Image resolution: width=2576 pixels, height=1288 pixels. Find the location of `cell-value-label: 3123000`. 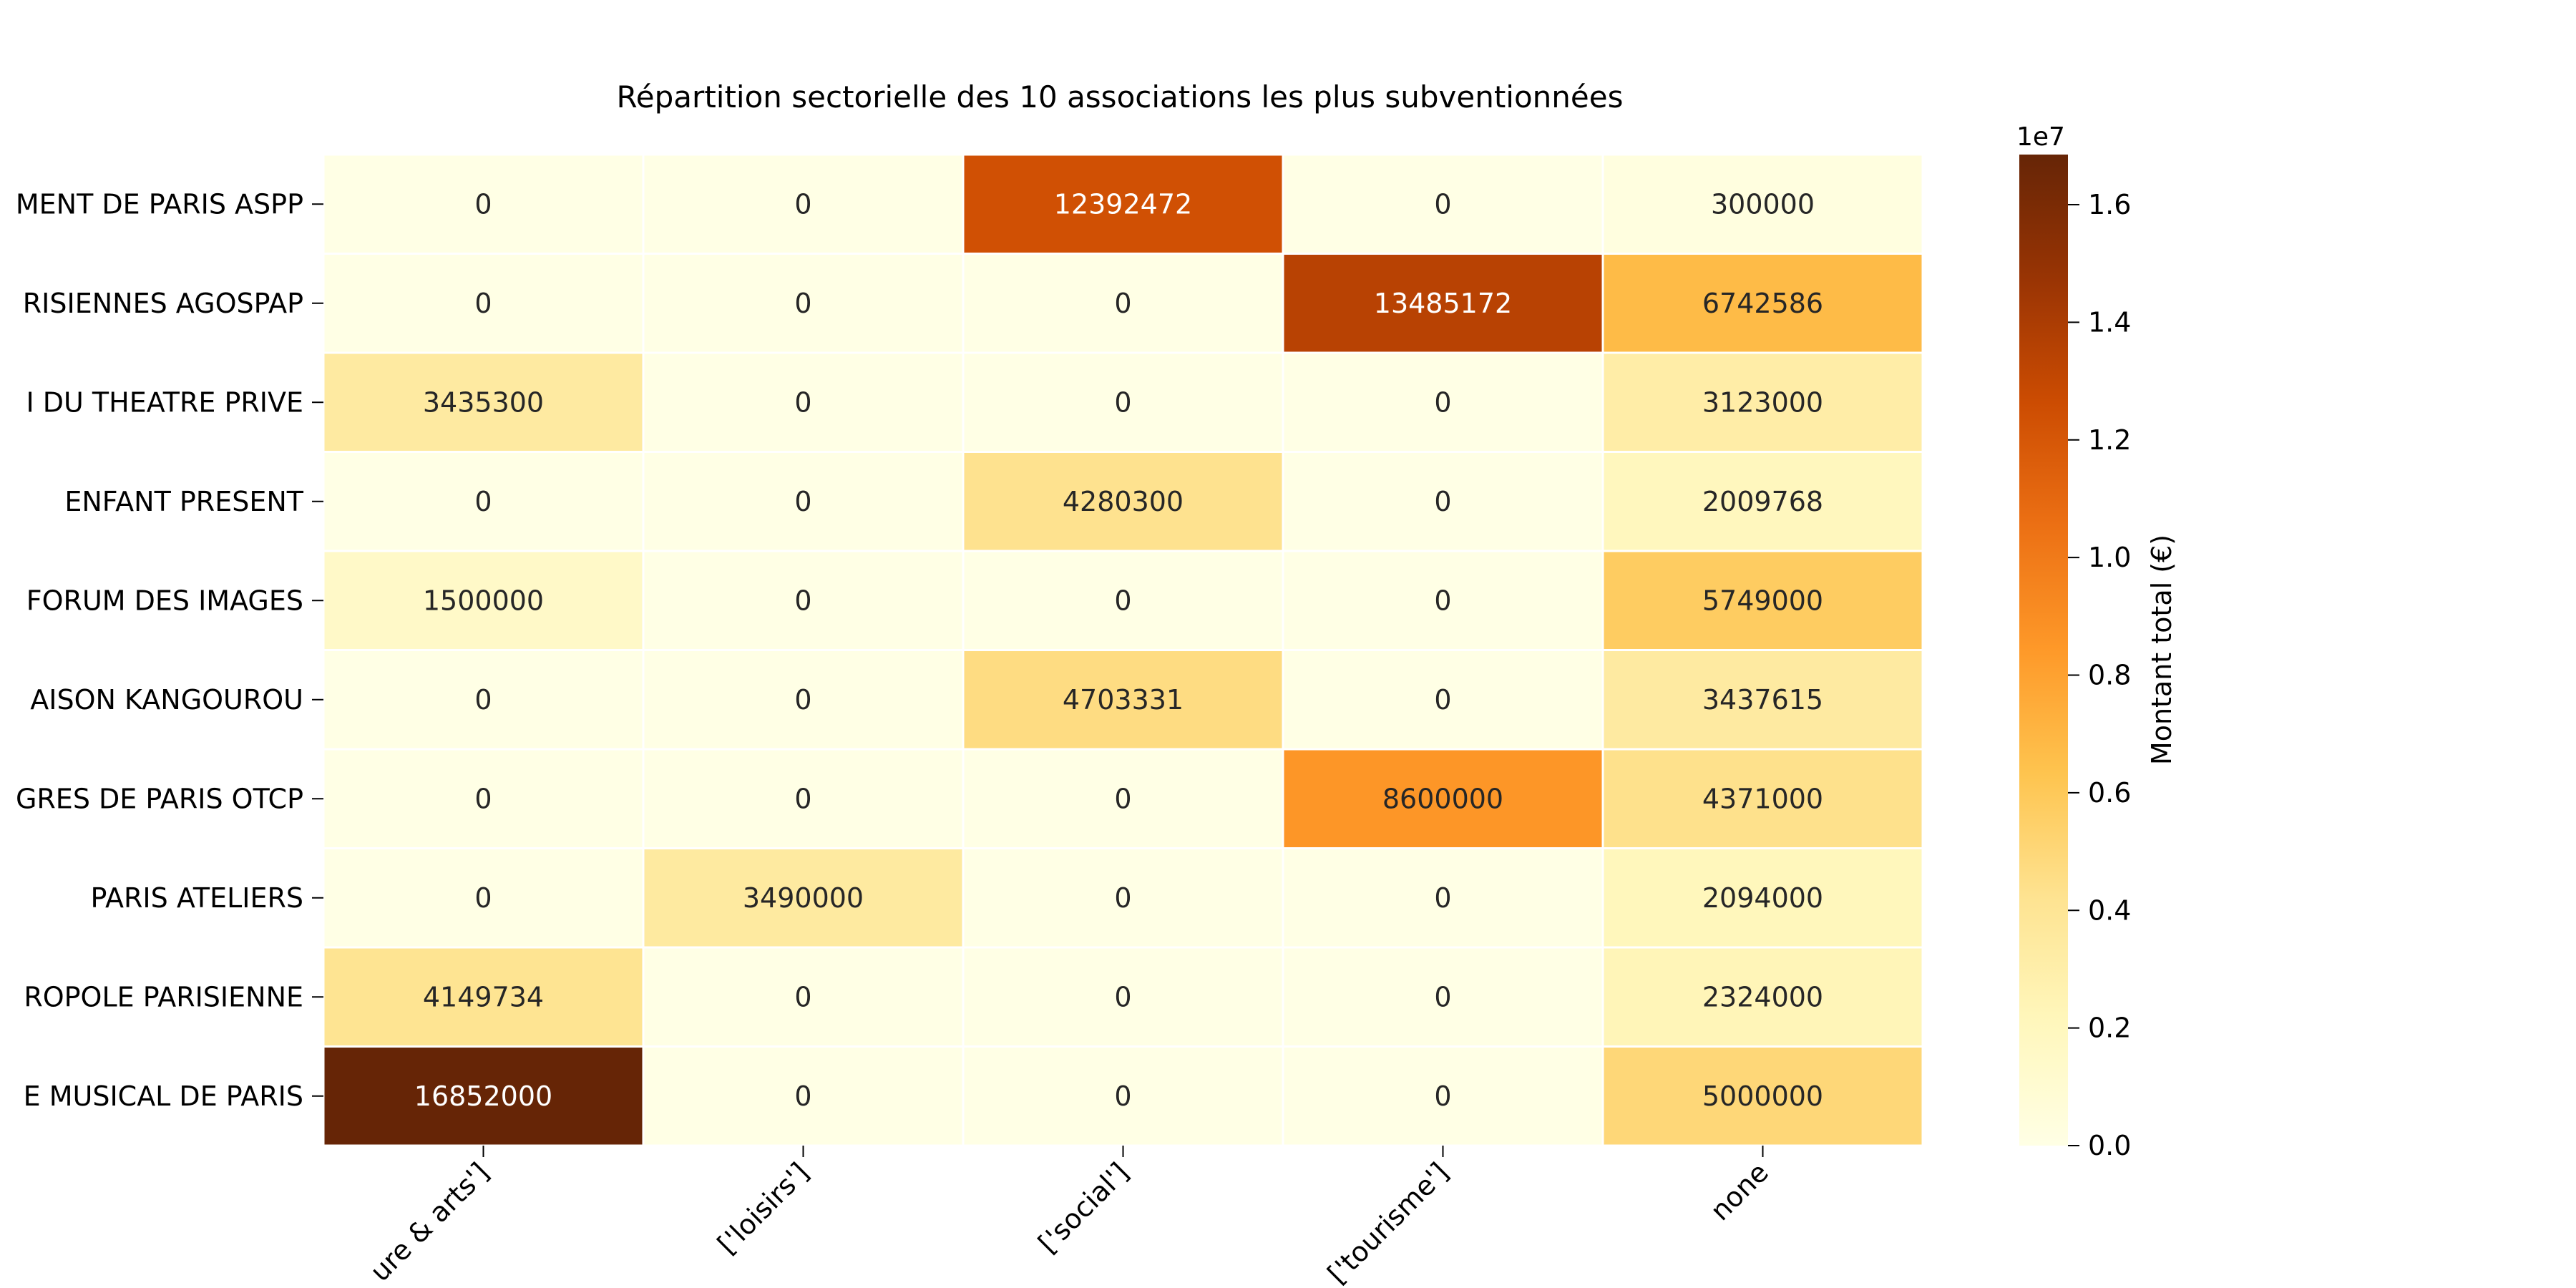

cell-value-label: 3123000 is located at coordinates (1762, 402).